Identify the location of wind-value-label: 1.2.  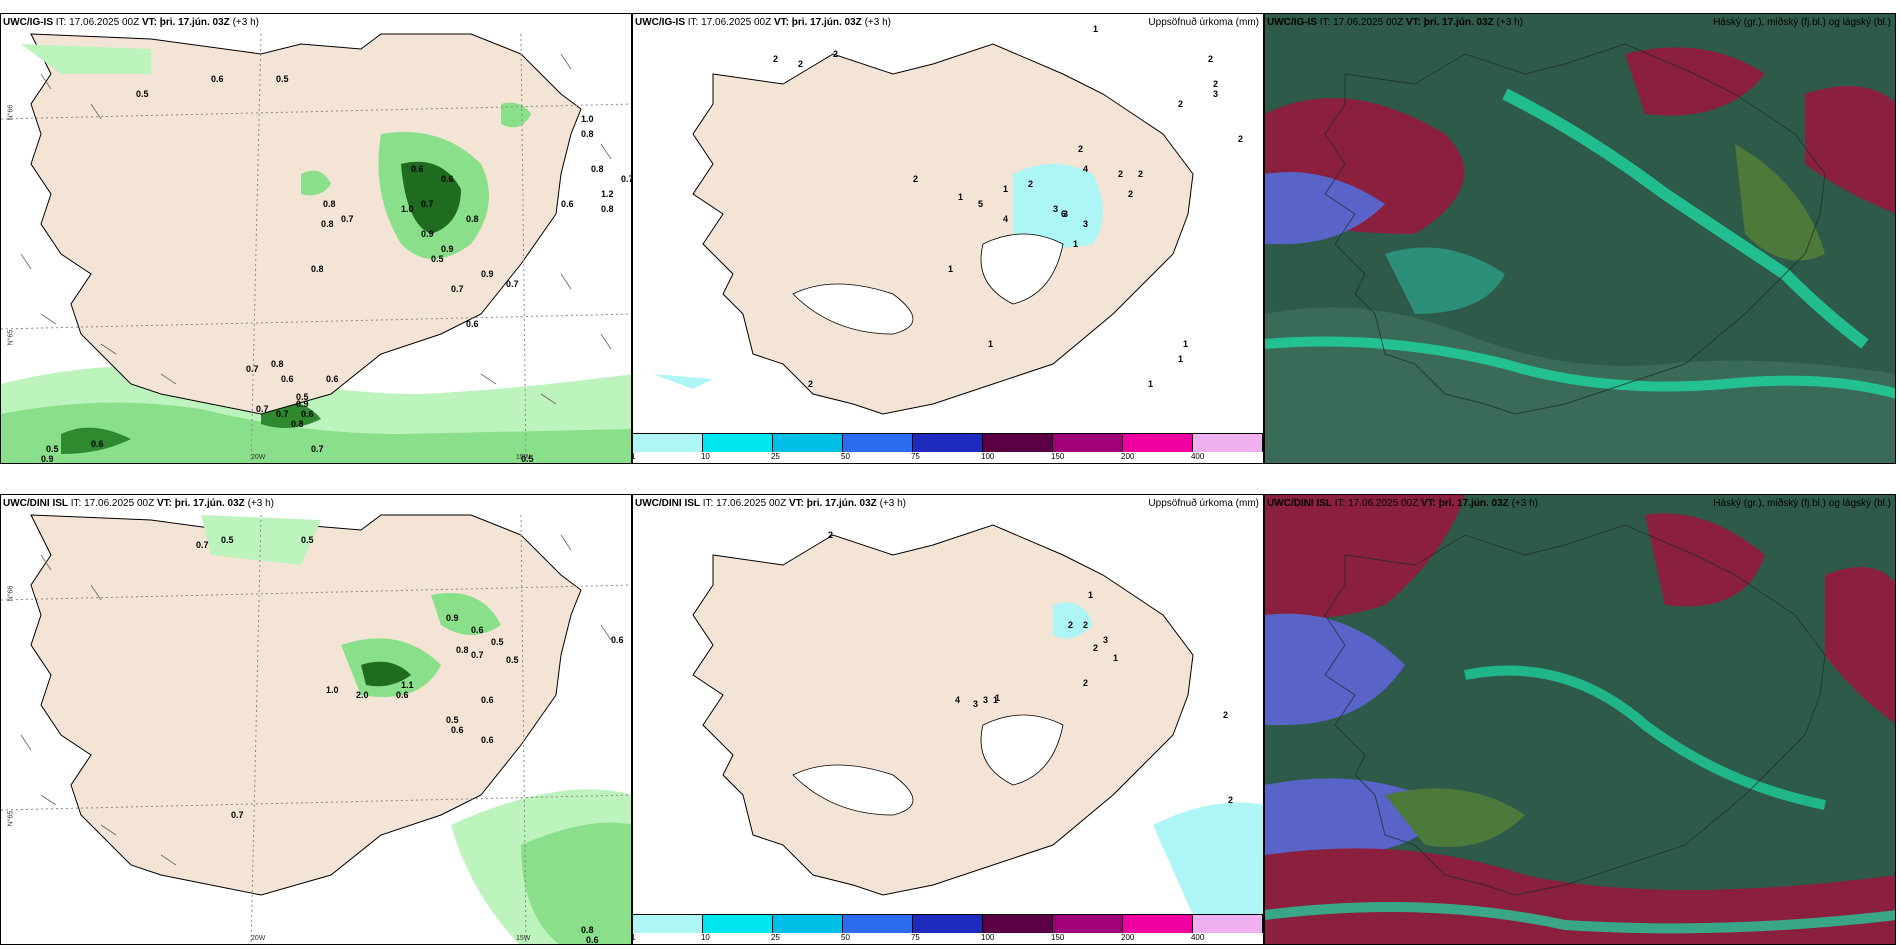
(607, 194).